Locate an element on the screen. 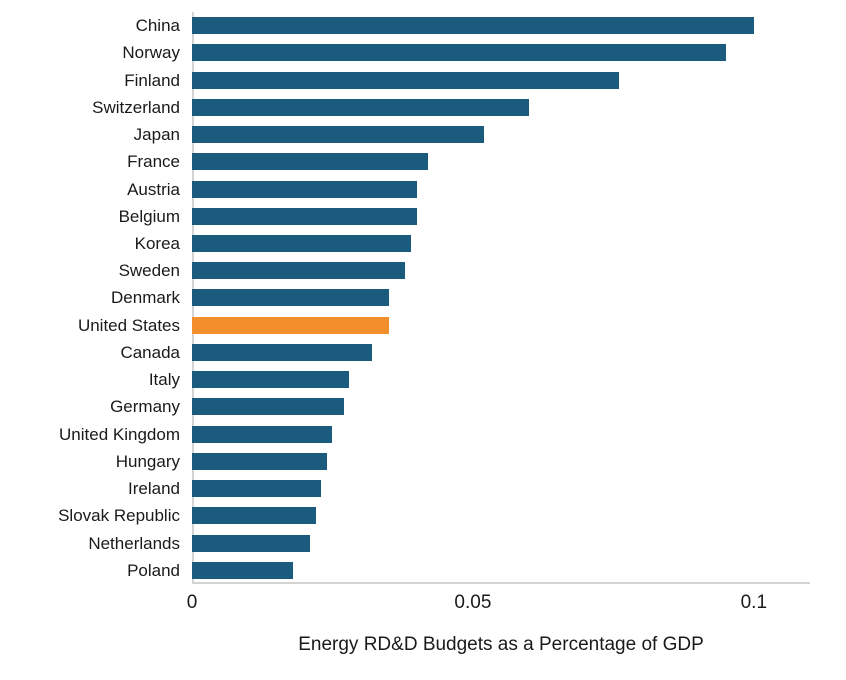 The width and height of the screenshot is (846, 680). bar-row: Japan is located at coordinates (405, 135).